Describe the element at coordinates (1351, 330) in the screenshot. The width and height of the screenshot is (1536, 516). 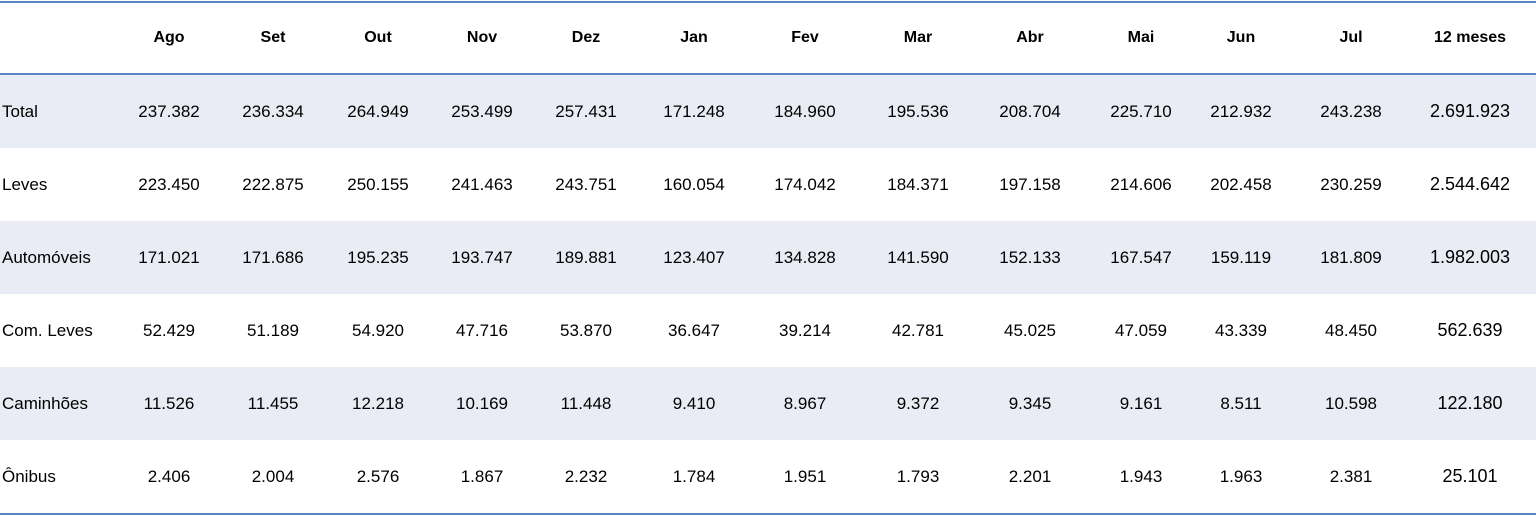
I see `value-cell: 48.450` at that location.